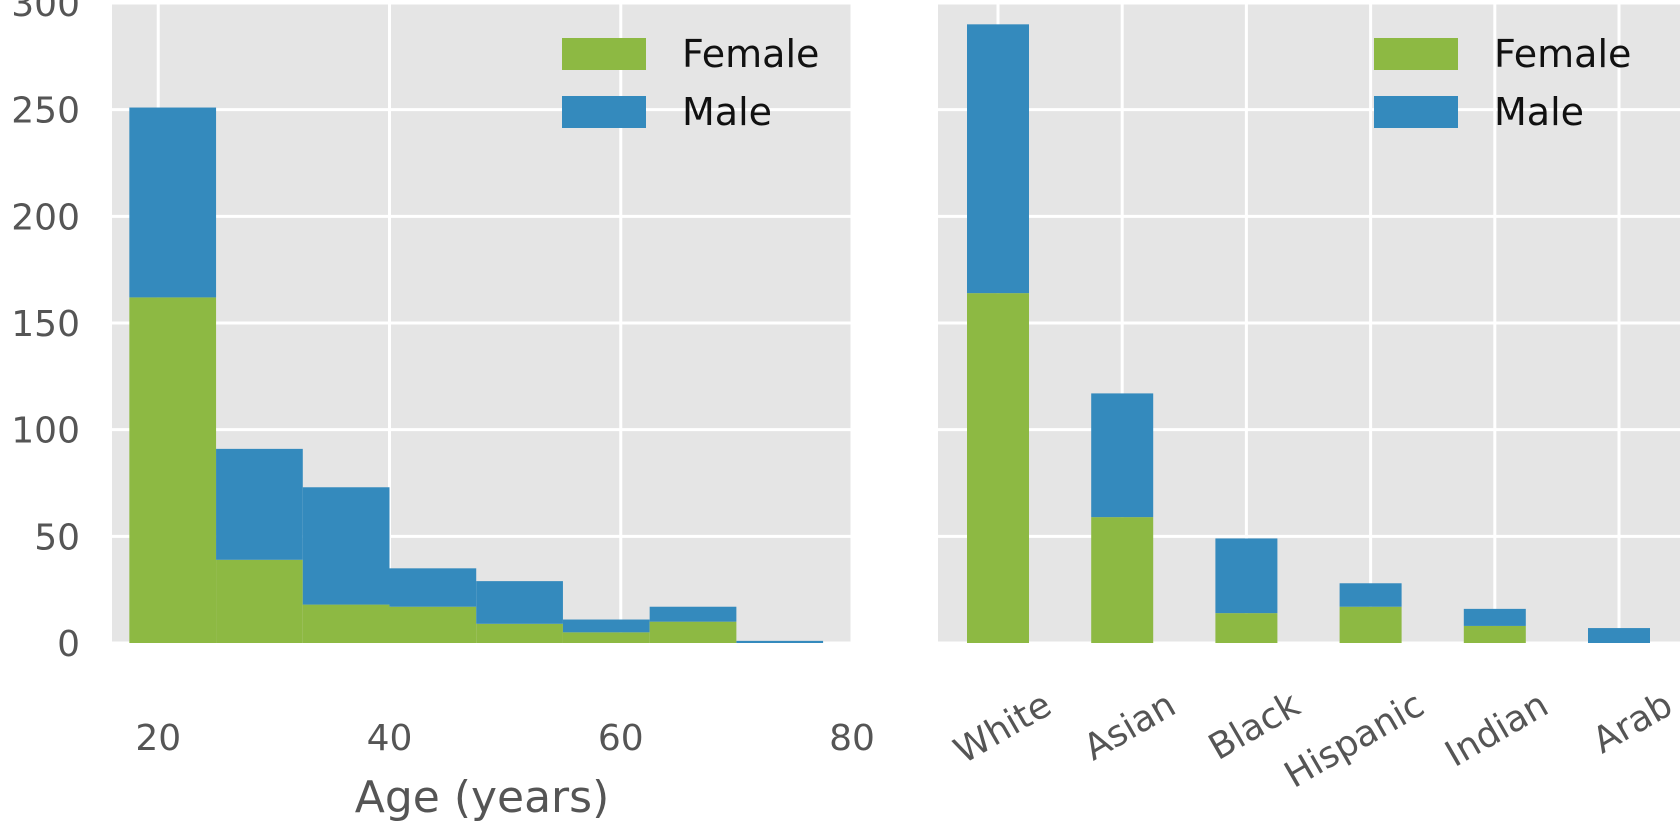  I want to click on y-tick-label: 300, so click(45, 12).